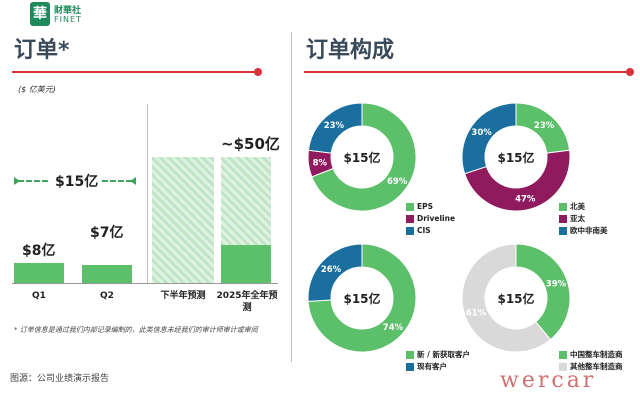 This screenshot has height=412, width=640. What do you see at coordinates (525, 199) in the screenshot?
I see `donut-slice-label: 47%` at bounding box center [525, 199].